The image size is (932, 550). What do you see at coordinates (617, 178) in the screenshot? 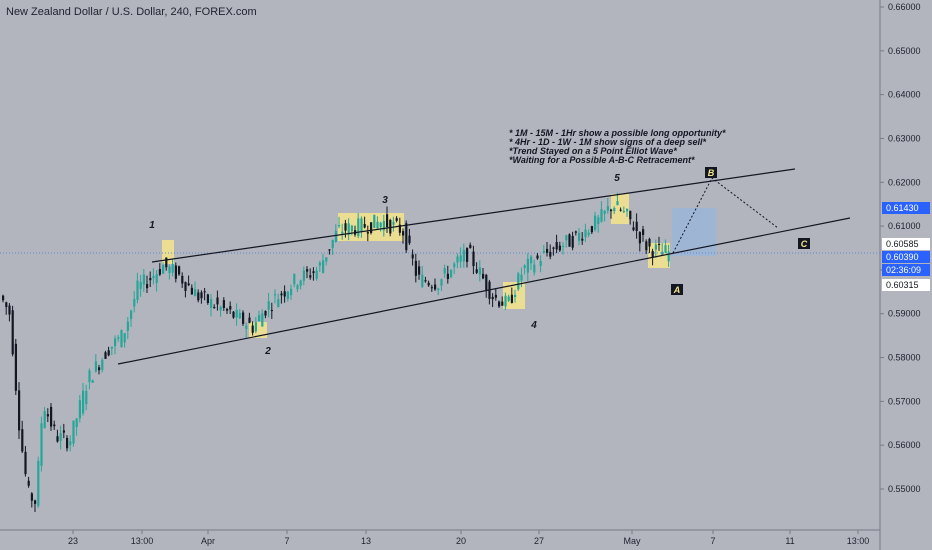
I see `wave-label: 5` at bounding box center [617, 178].